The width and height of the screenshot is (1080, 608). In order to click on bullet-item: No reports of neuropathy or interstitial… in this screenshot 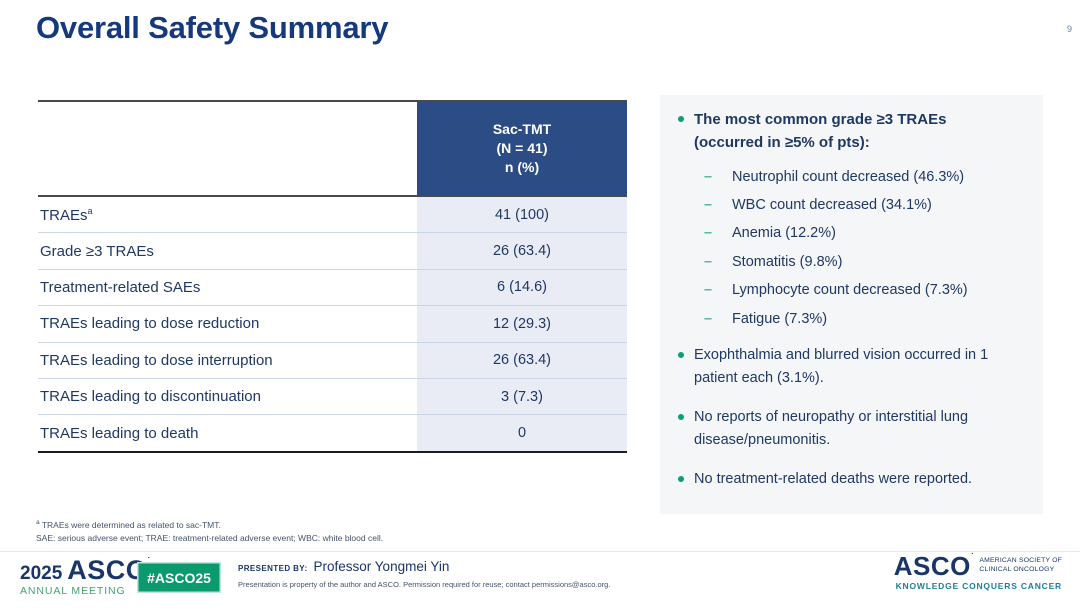, I will do `click(851, 428)`.